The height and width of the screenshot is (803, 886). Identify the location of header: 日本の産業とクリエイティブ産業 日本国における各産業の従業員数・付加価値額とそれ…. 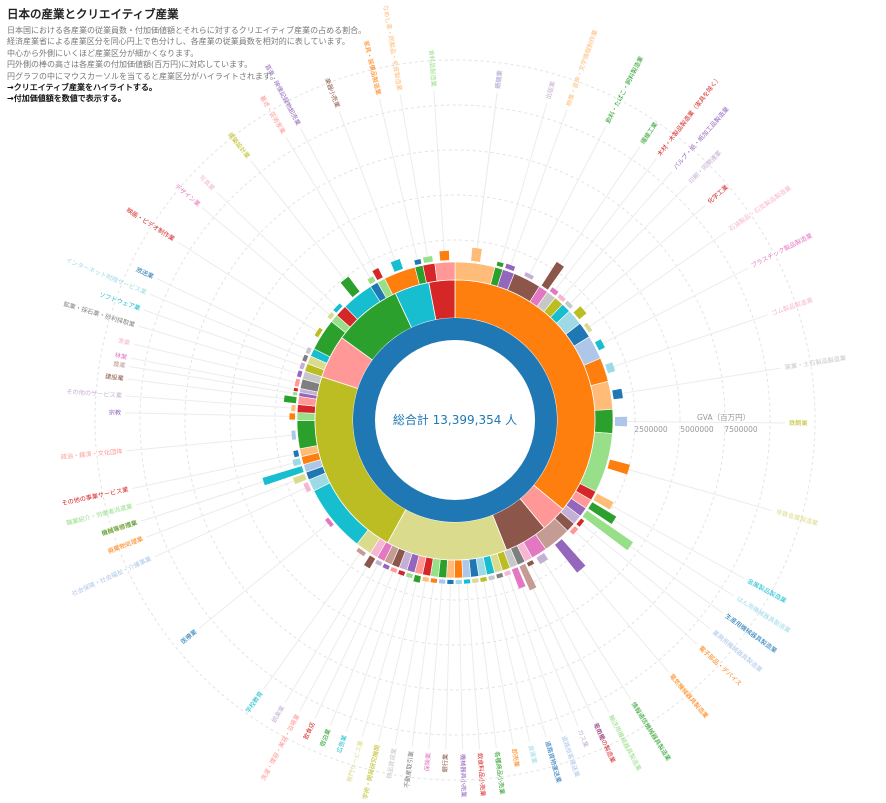
(186, 55).